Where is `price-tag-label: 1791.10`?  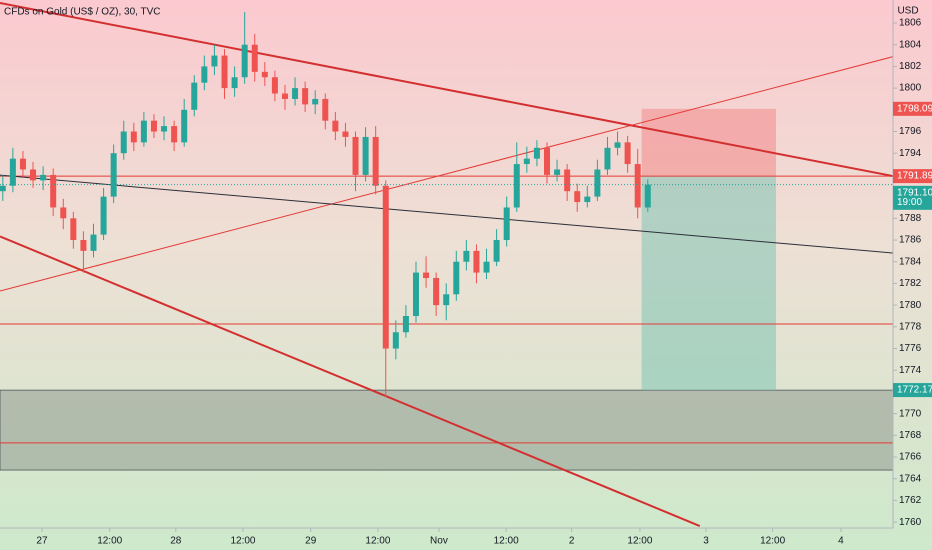
price-tag-label: 1791.10 is located at coordinates (914, 192).